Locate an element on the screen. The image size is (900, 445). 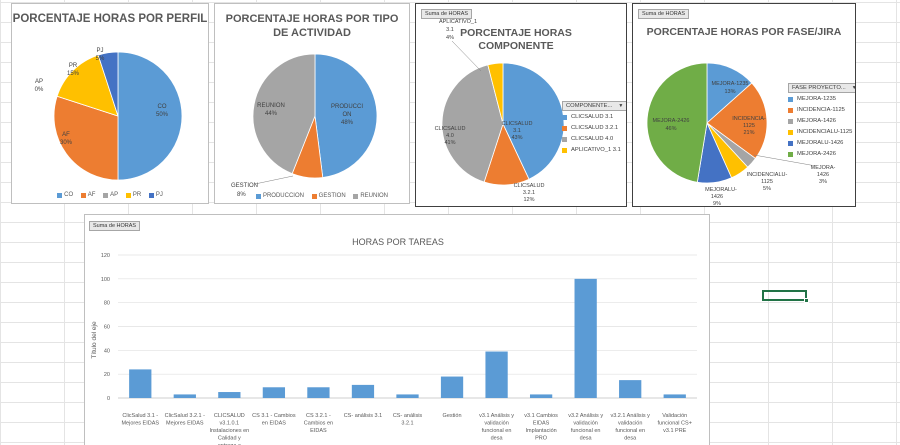
legend-item: MEJORA-1235 is located at coordinates (821, 99).